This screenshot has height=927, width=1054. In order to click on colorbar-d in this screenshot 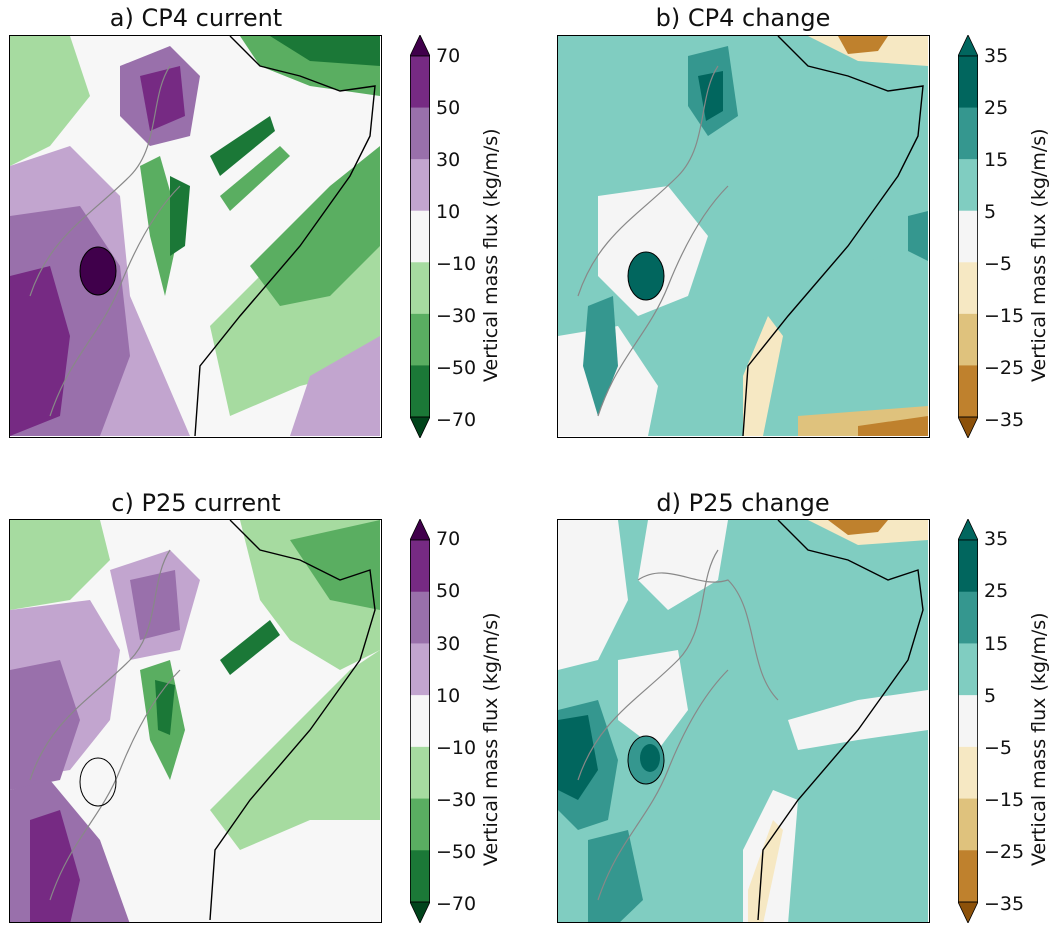, I will do `click(968, 721)`.